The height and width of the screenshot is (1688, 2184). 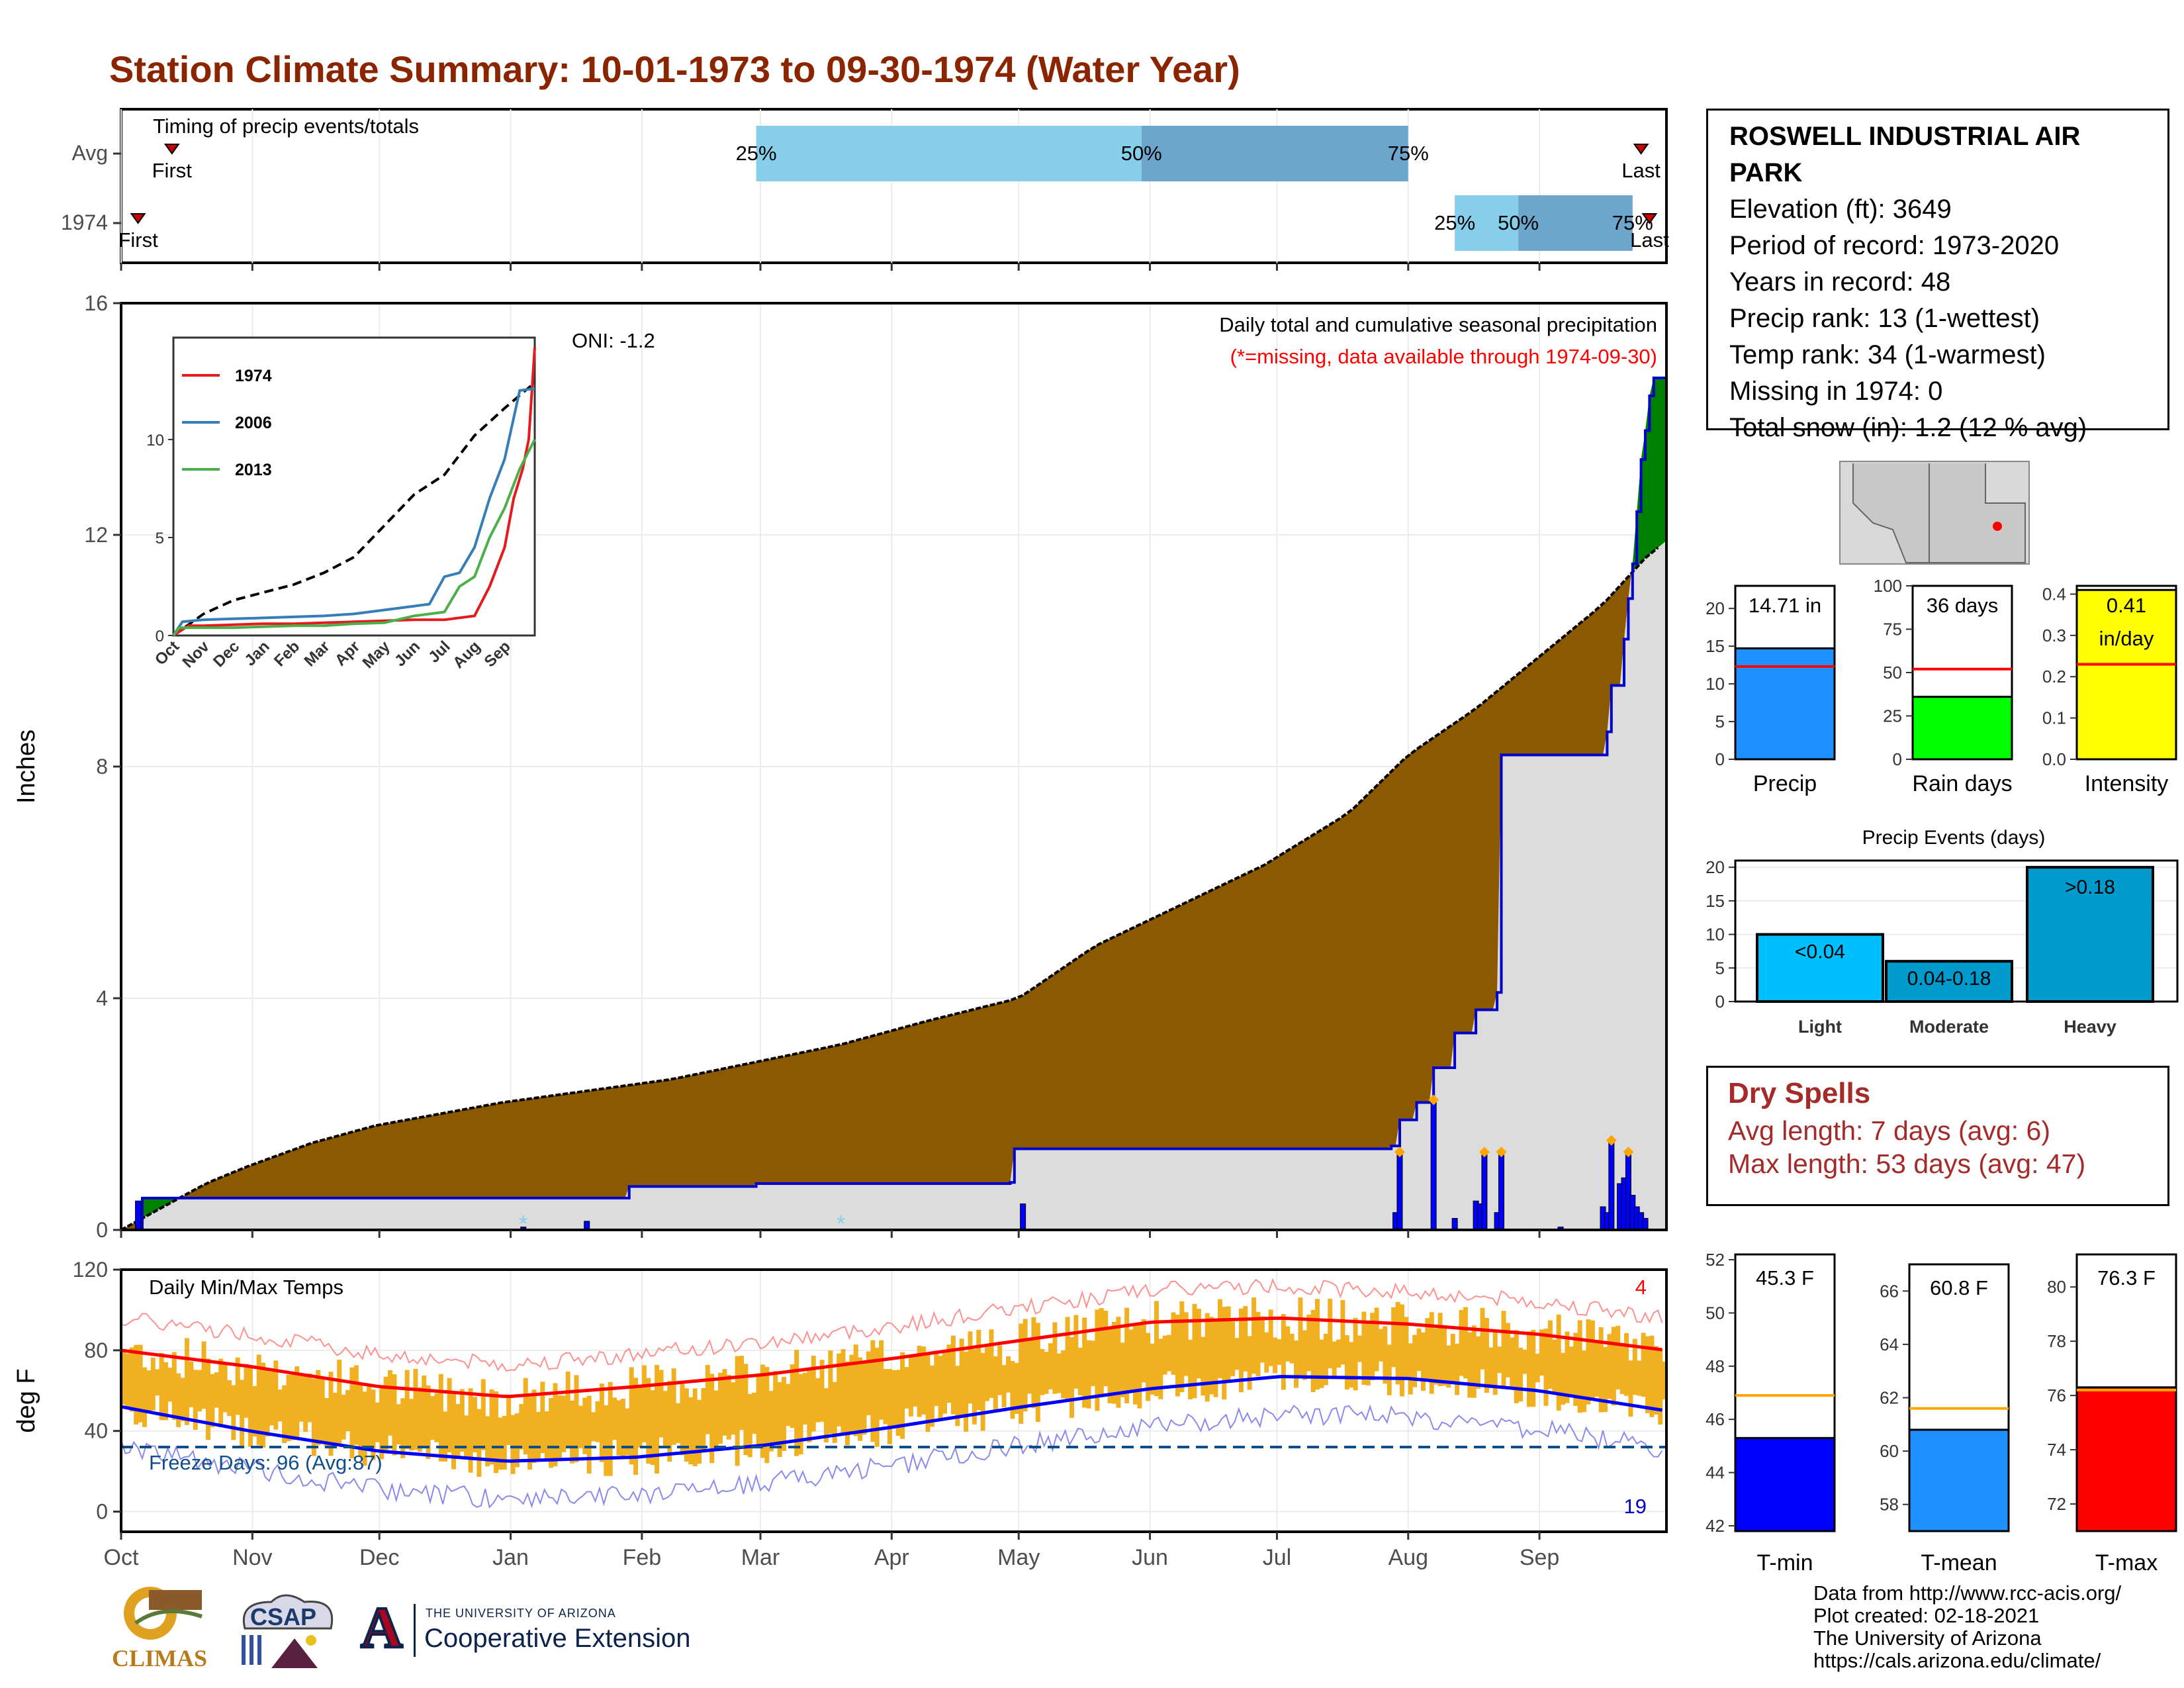 What do you see at coordinates (1649, 240) in the screenshot?
I see `timeline-last-label-1: Last` at bounding box center [1649, 240].